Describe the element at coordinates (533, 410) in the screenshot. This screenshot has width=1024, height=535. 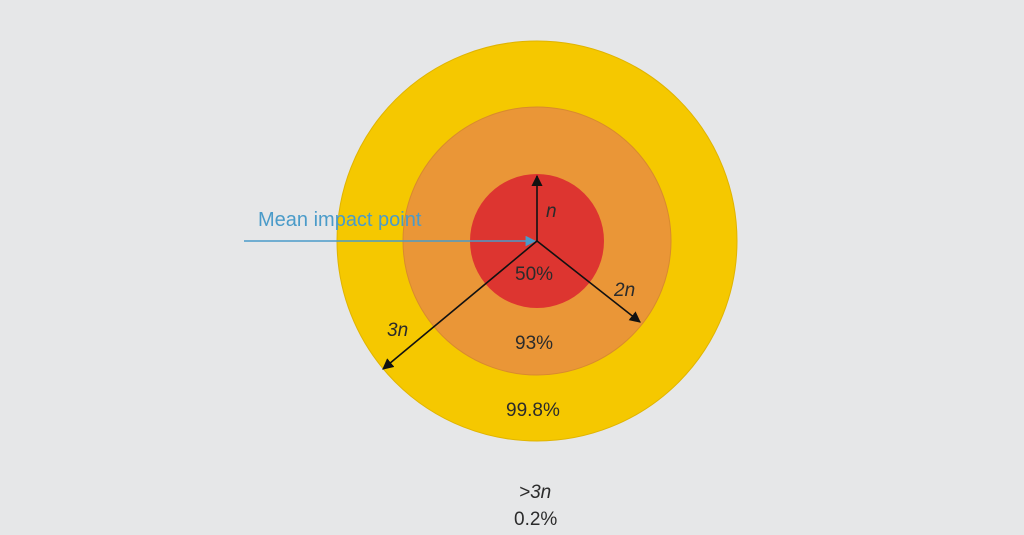
I see `zone-99-8-percent-label: 99.8%` at that location.